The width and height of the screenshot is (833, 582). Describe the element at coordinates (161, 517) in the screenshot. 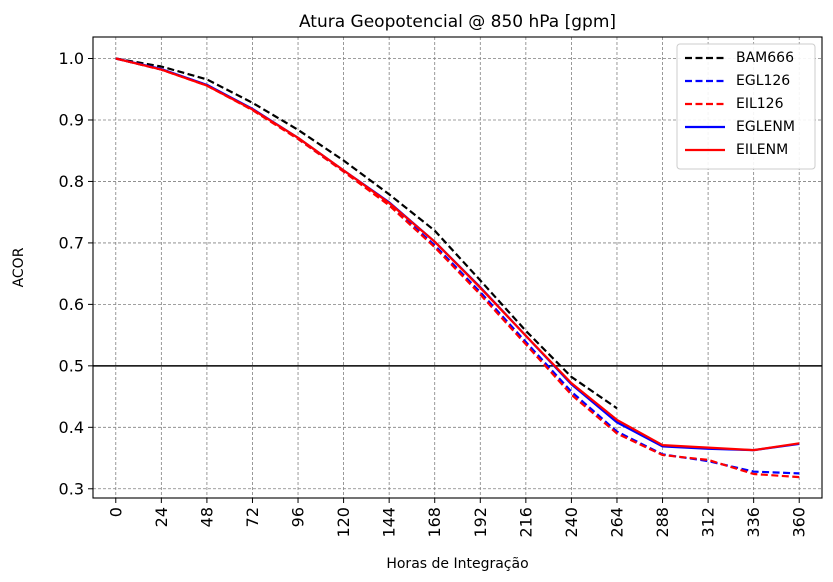

I see `x-tick-label-24: 24` at that location.